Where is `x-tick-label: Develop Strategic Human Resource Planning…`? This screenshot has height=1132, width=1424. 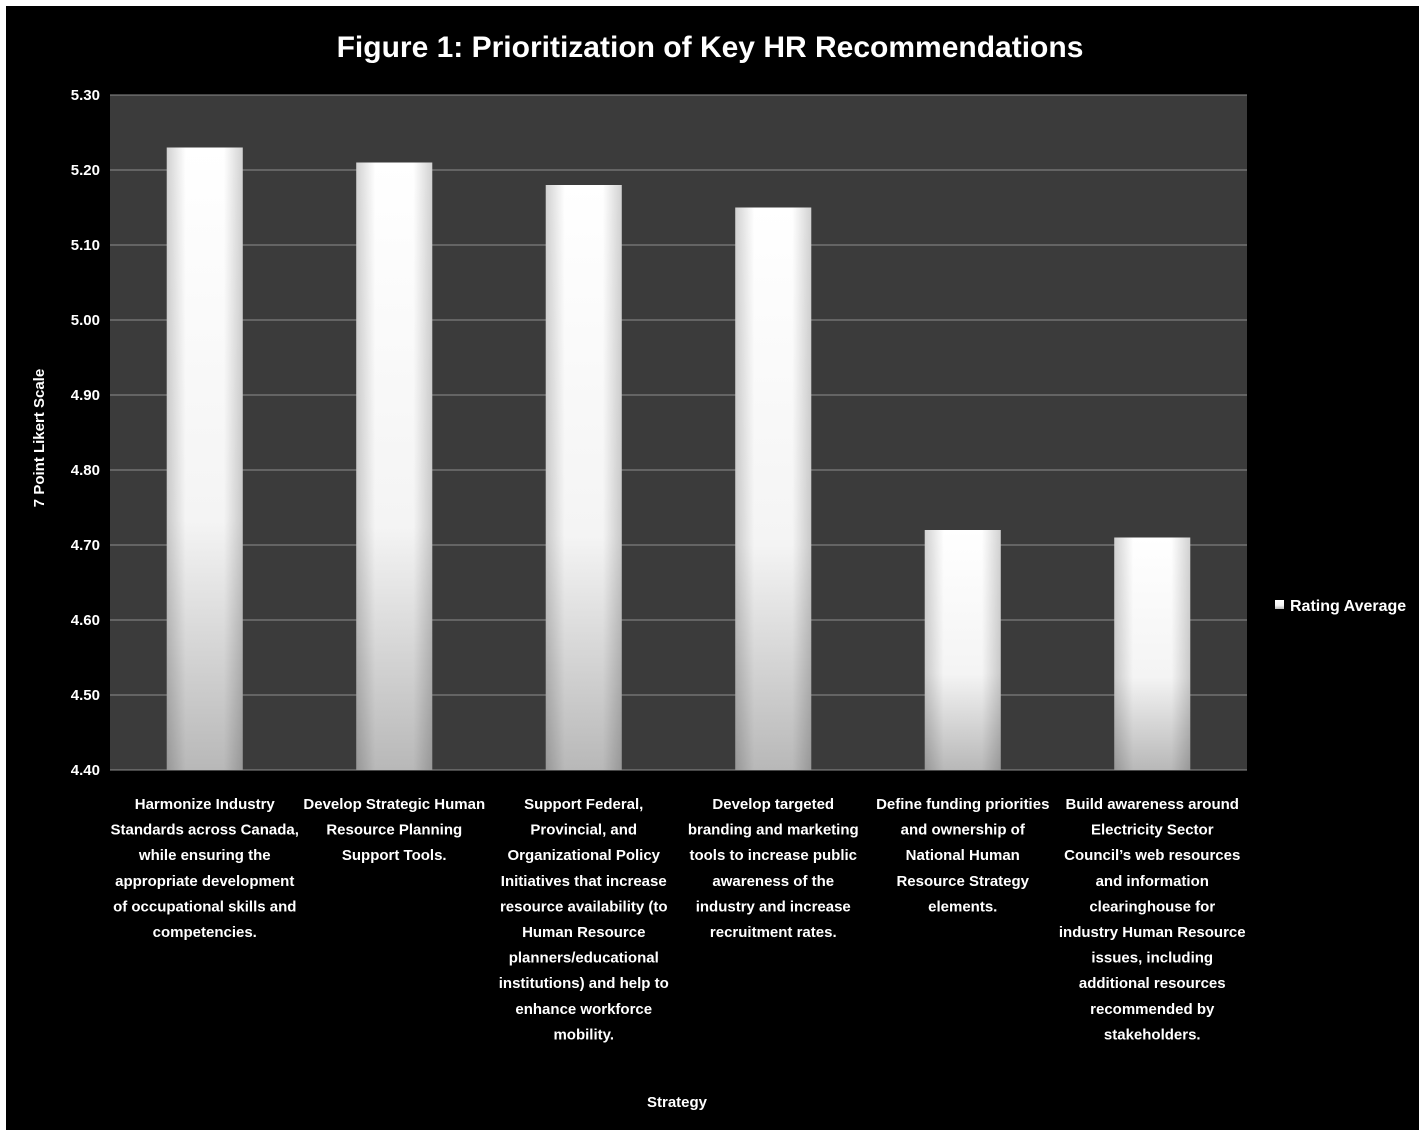
x-tick-label: Develop Strategic Human Resource Planning… is located at coordinates (394, 830).